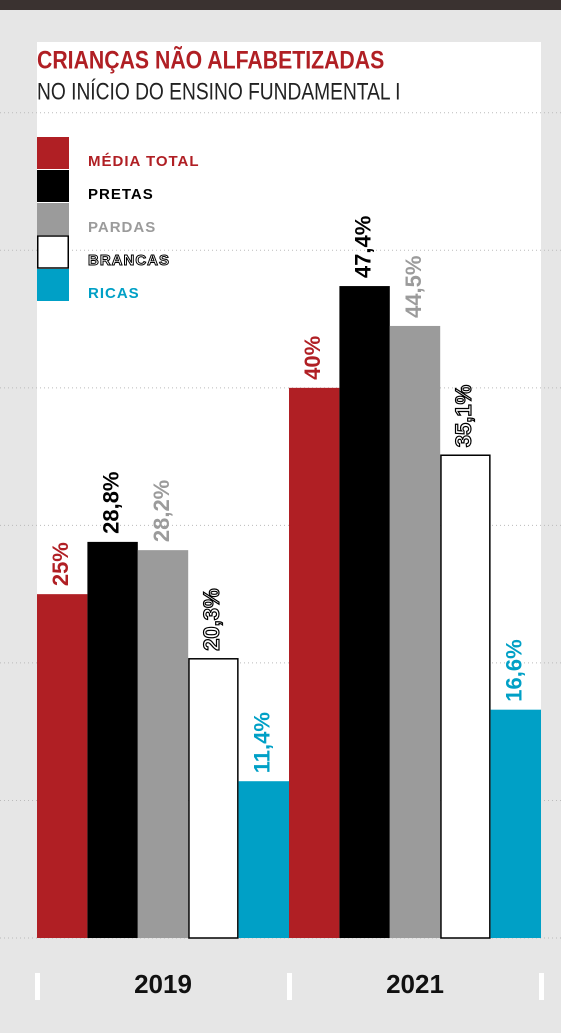 The image size is (561, 1033). What do you see at coordinates (210, 59) in the screenshot?
I see `chart-title: CRIANÇAS NÃO ALFABETIZADAS` at bounding box center [210, 59].